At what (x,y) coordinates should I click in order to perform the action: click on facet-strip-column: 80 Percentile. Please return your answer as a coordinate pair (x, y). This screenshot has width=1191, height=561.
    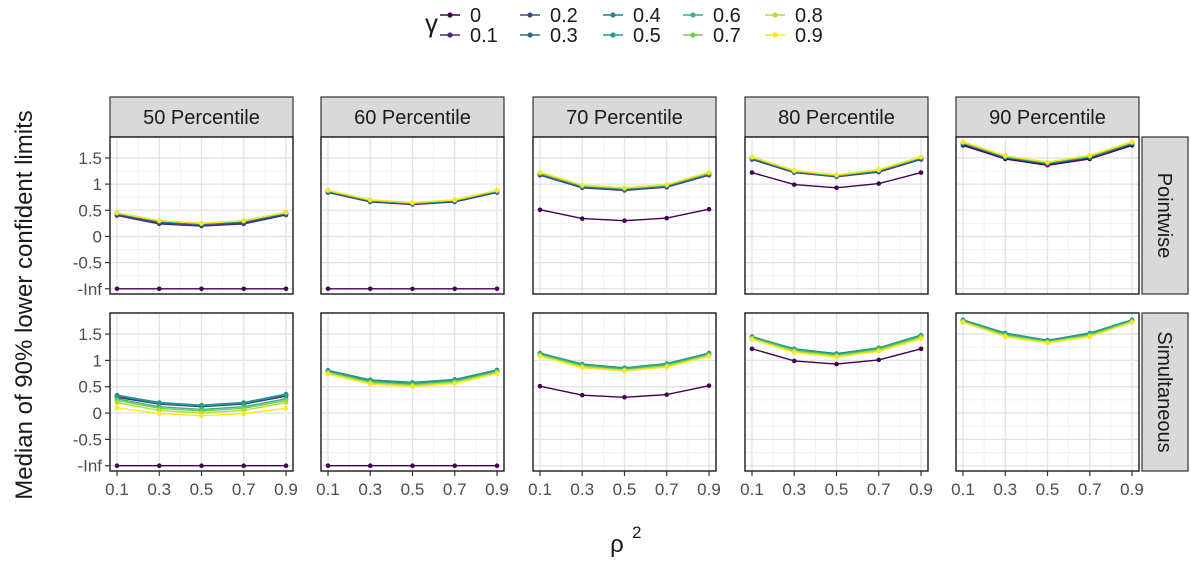
    Looking at the image, I should click on (836, 117).